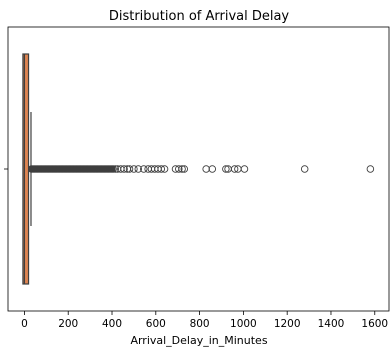 Image resolution: width=390 pixels, height=347 pixels. Describe the element at coordinates (24, 324) in the screenshot. I see `x-tick-label: 0` at that location.